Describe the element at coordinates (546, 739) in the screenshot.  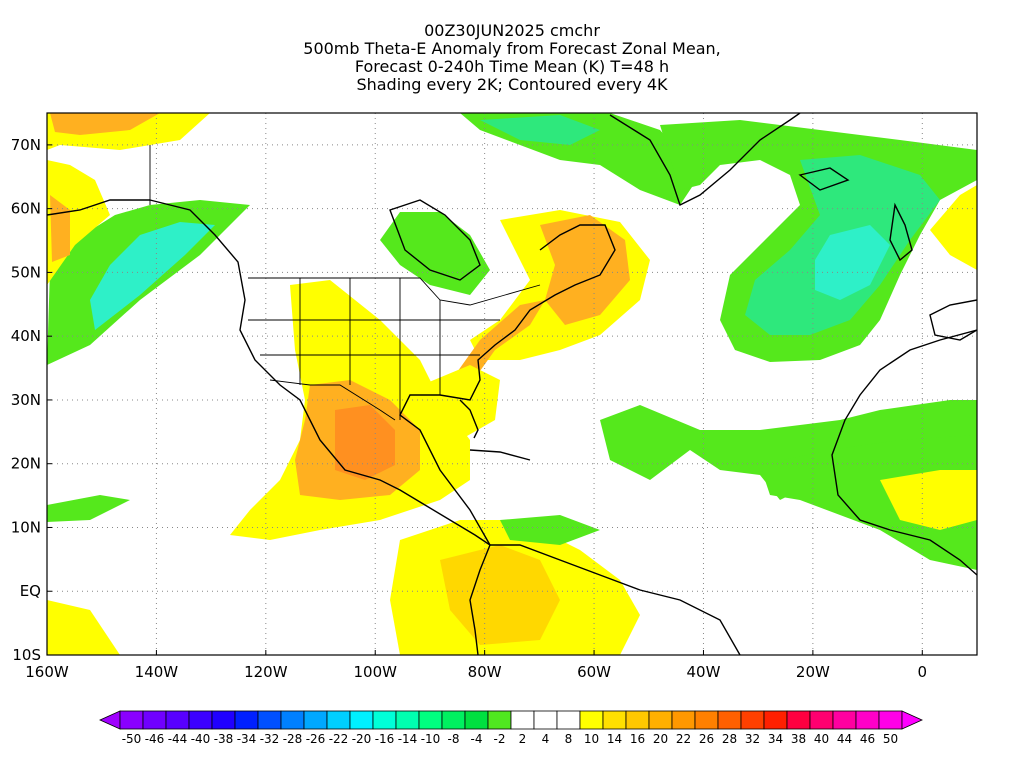
I see `colorbar-label: 4` at that location.